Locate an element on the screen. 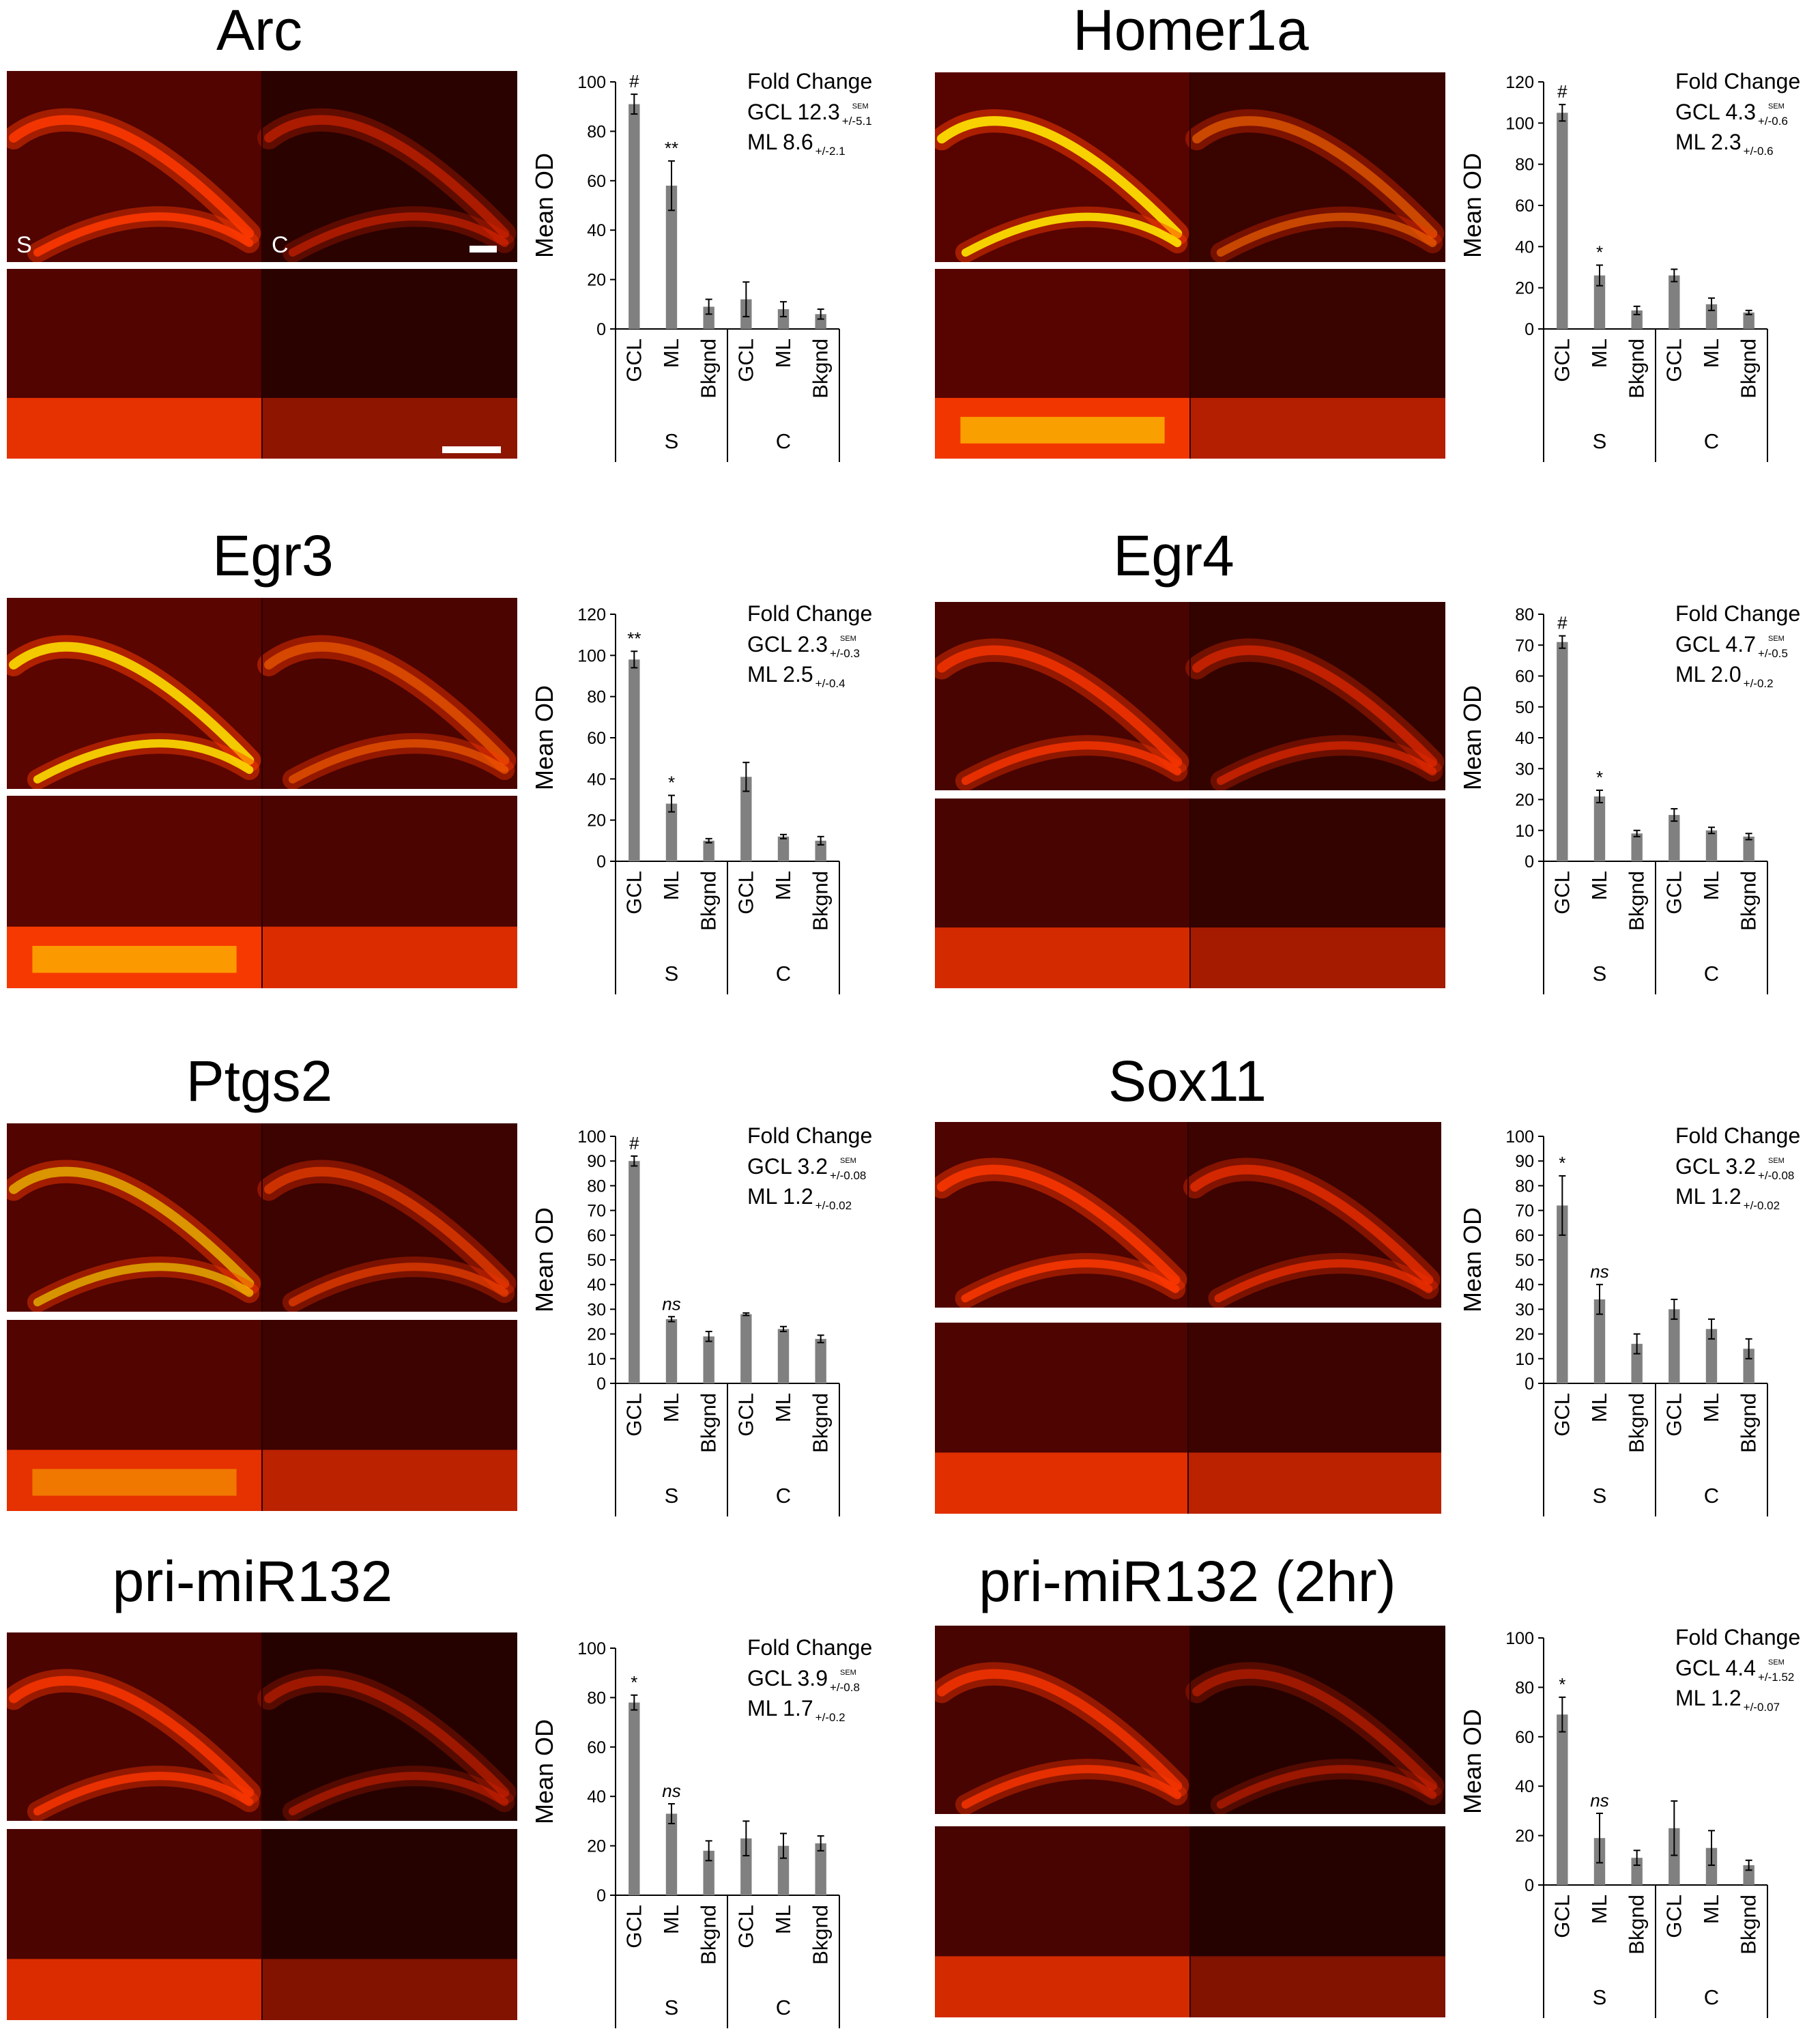 Image resolution: width=1820 pixels, height=2044 pixels. y-tick-label: 80 is located at coordinates (1524, 165).